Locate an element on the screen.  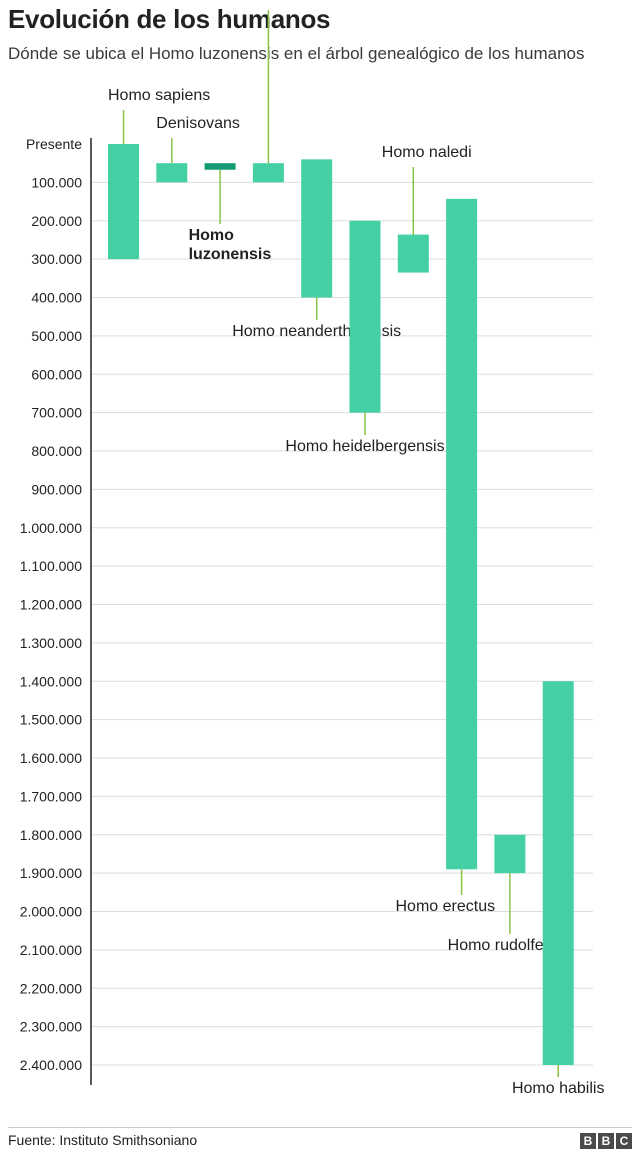
bar-homo-heidelbergensis is located at coordinates (365, 316).